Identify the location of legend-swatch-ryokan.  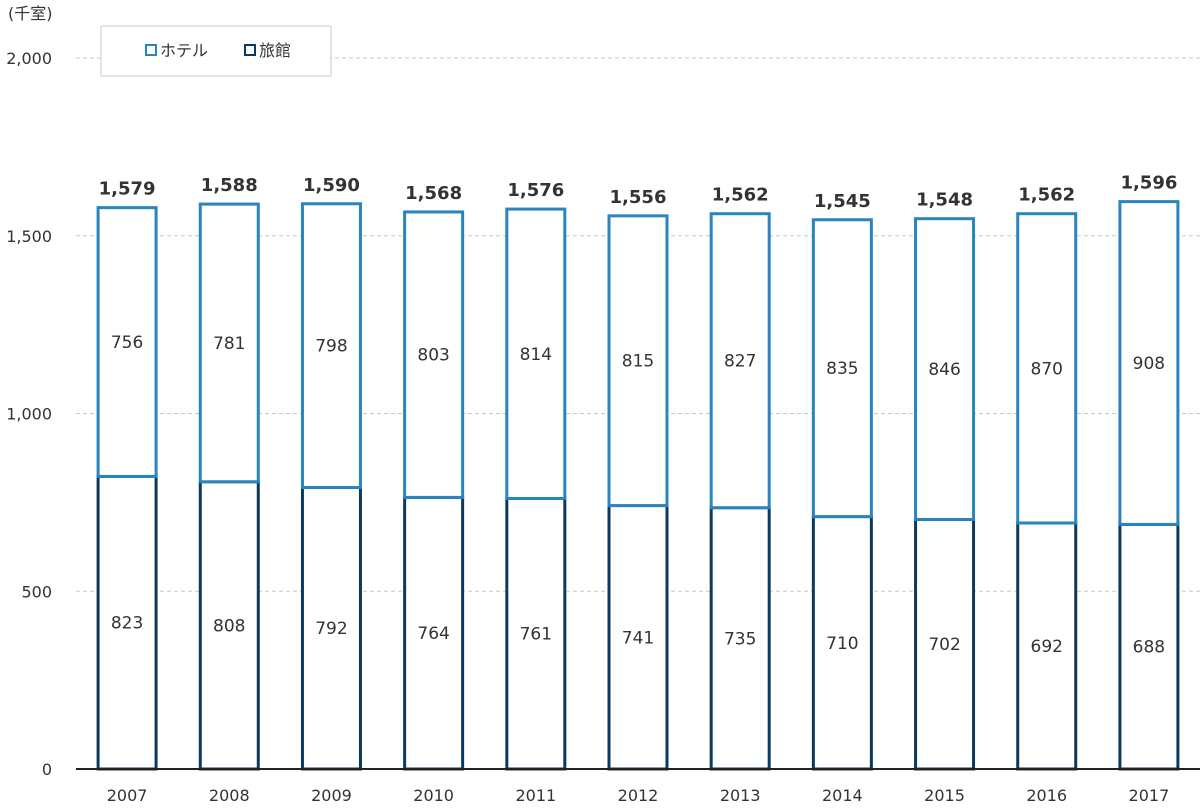
(250, 50).